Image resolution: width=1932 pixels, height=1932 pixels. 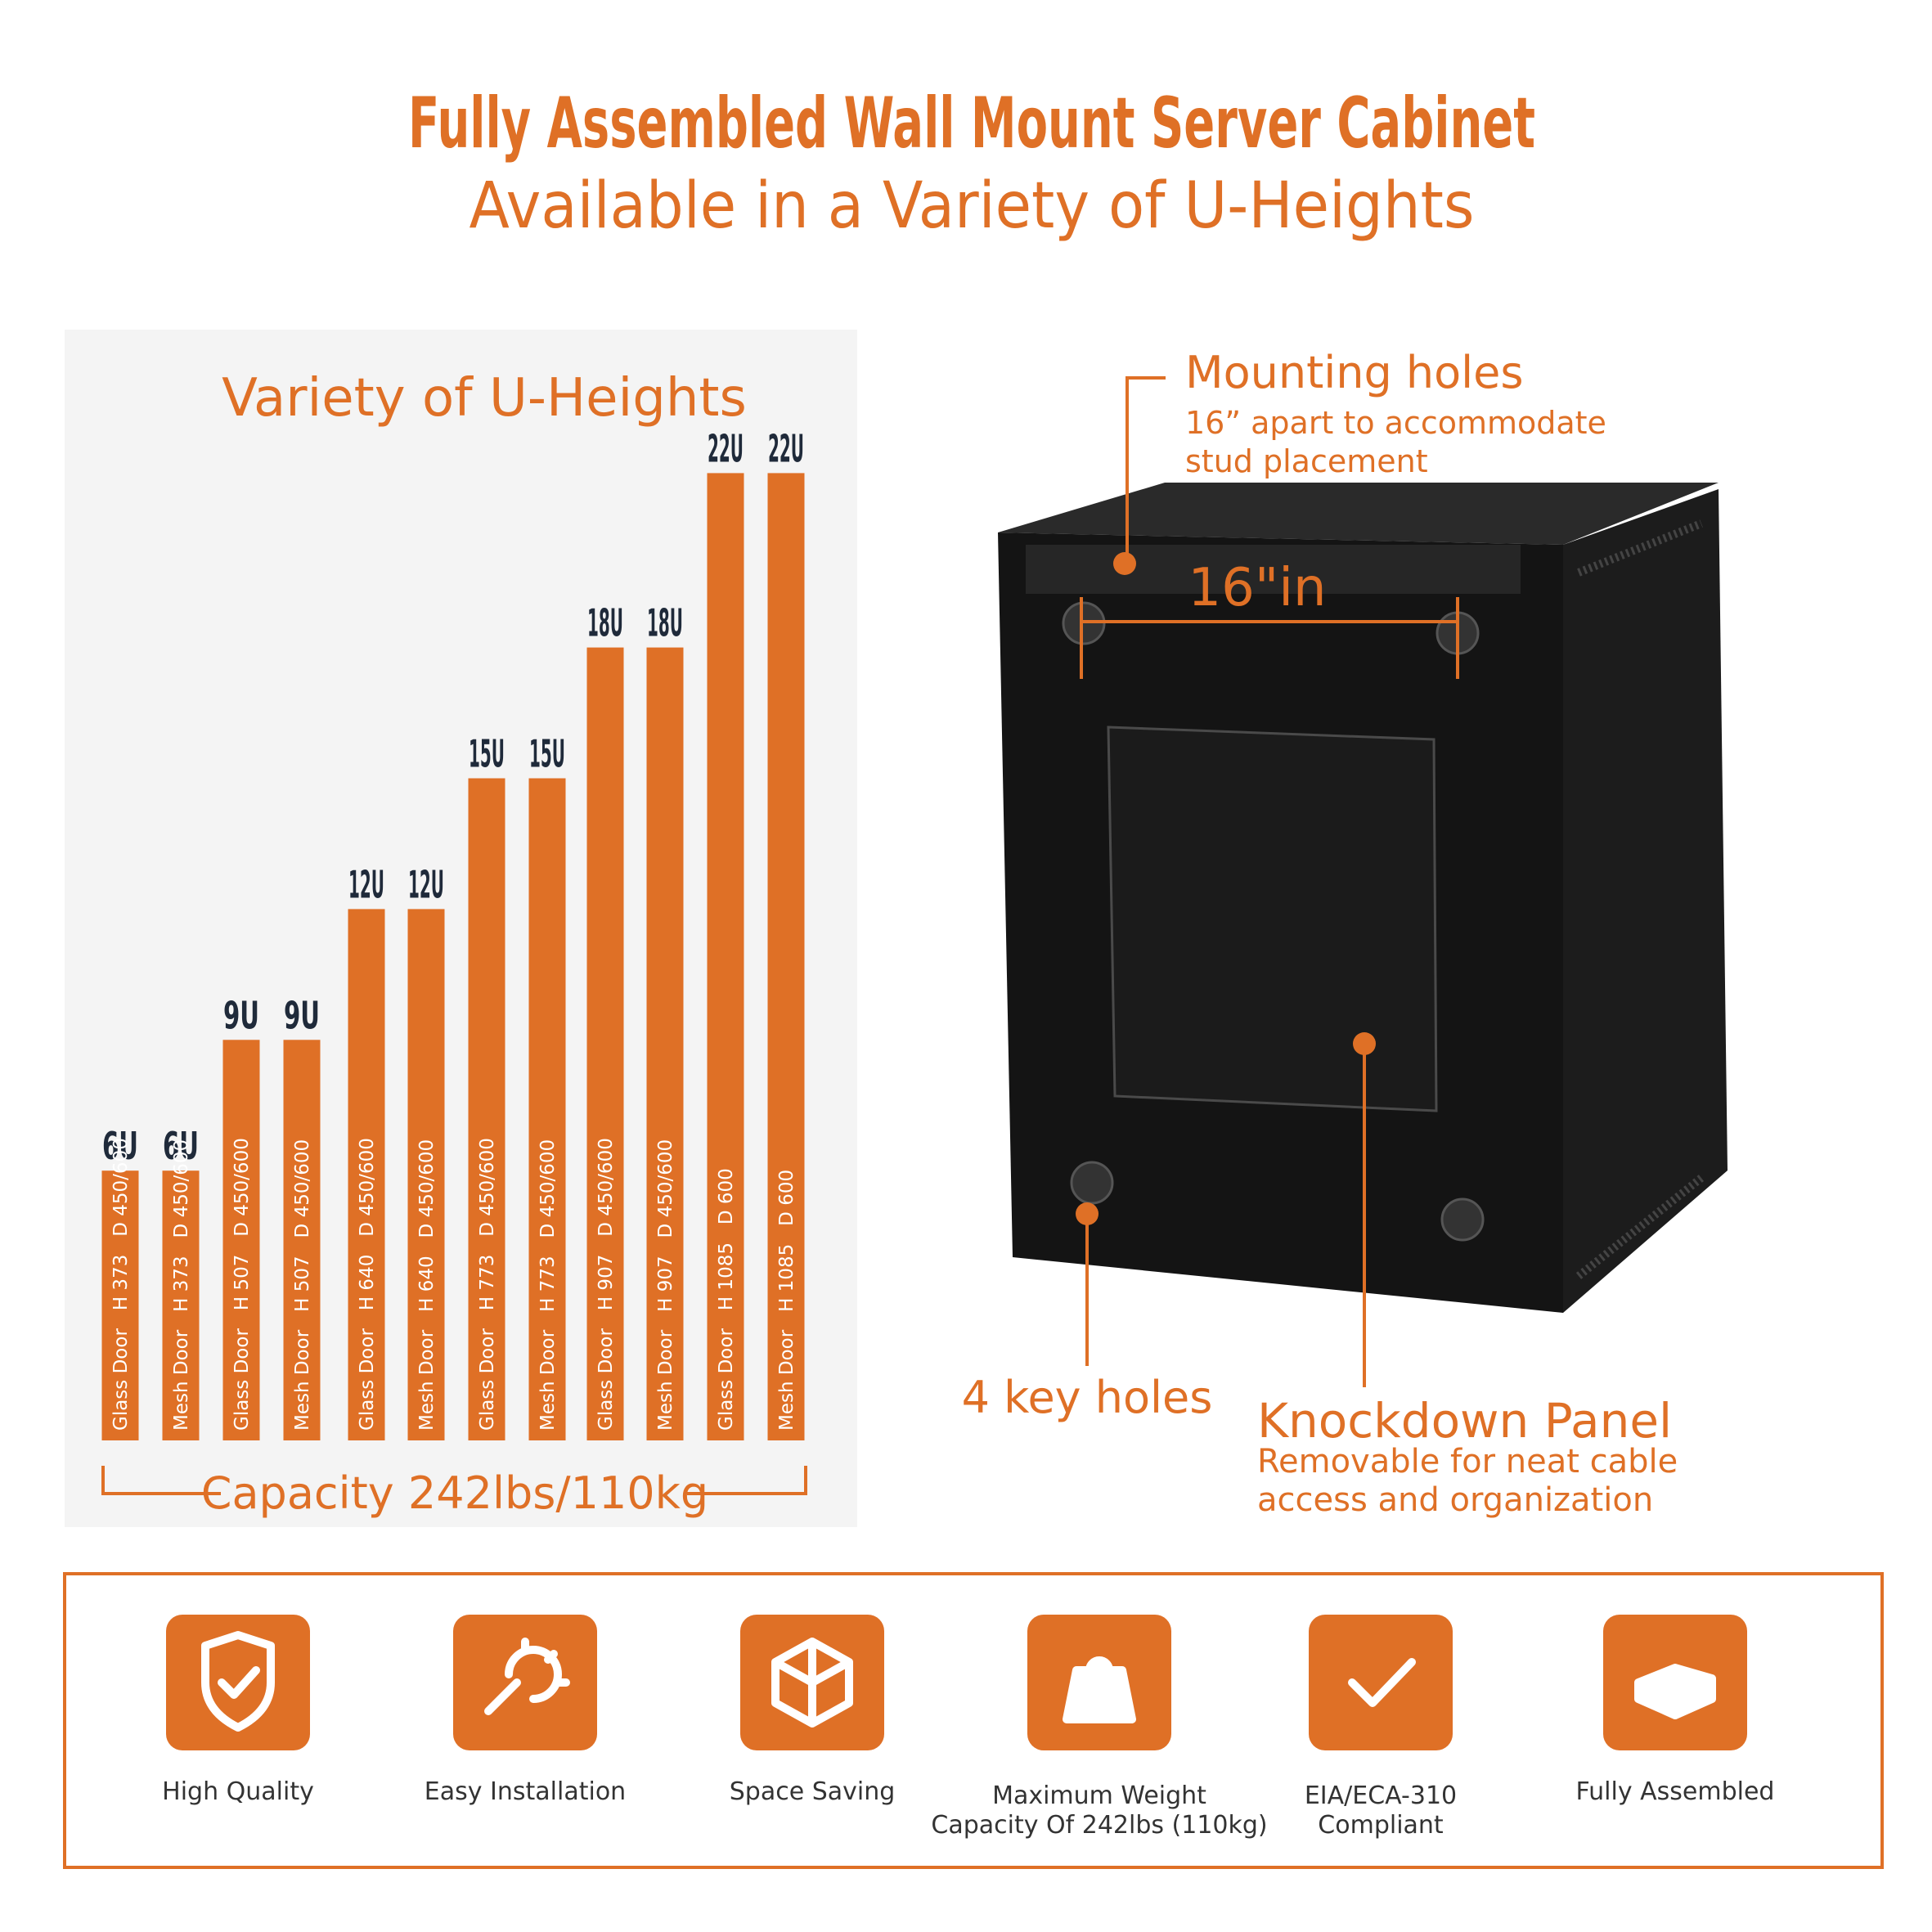 What do you see at coordinates (973, 206) in the screenshot?
I see `subtitle: Available in a Variety of U-Heights` at bounding box center [973, 206].